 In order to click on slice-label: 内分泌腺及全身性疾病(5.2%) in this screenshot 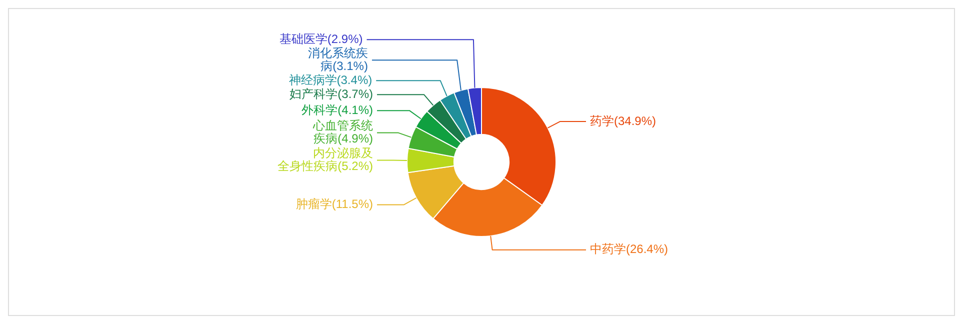, I will do `click(326, 160)`.